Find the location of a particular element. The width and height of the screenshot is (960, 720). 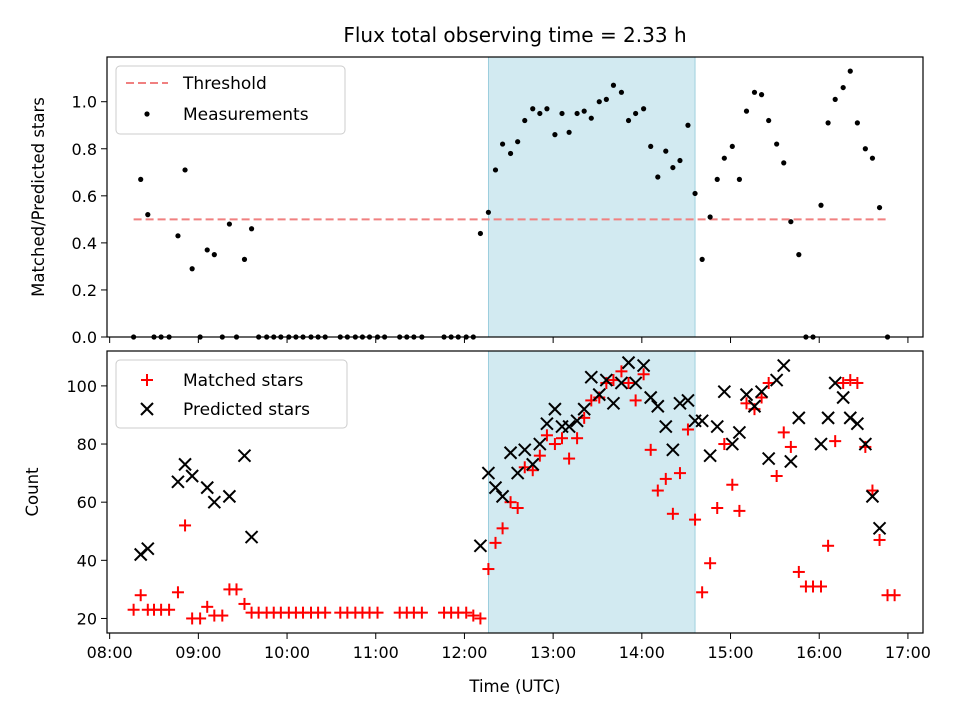

x-tick-label: 15:00 is located at coordinates (730, 652).